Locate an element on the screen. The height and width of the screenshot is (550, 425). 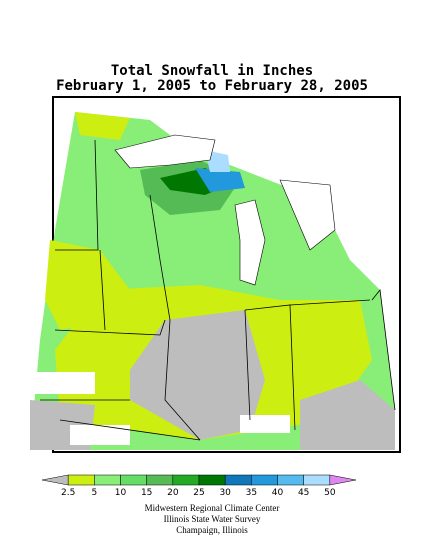
legend-tick-label: 45 is located at coordinates (303, 493).